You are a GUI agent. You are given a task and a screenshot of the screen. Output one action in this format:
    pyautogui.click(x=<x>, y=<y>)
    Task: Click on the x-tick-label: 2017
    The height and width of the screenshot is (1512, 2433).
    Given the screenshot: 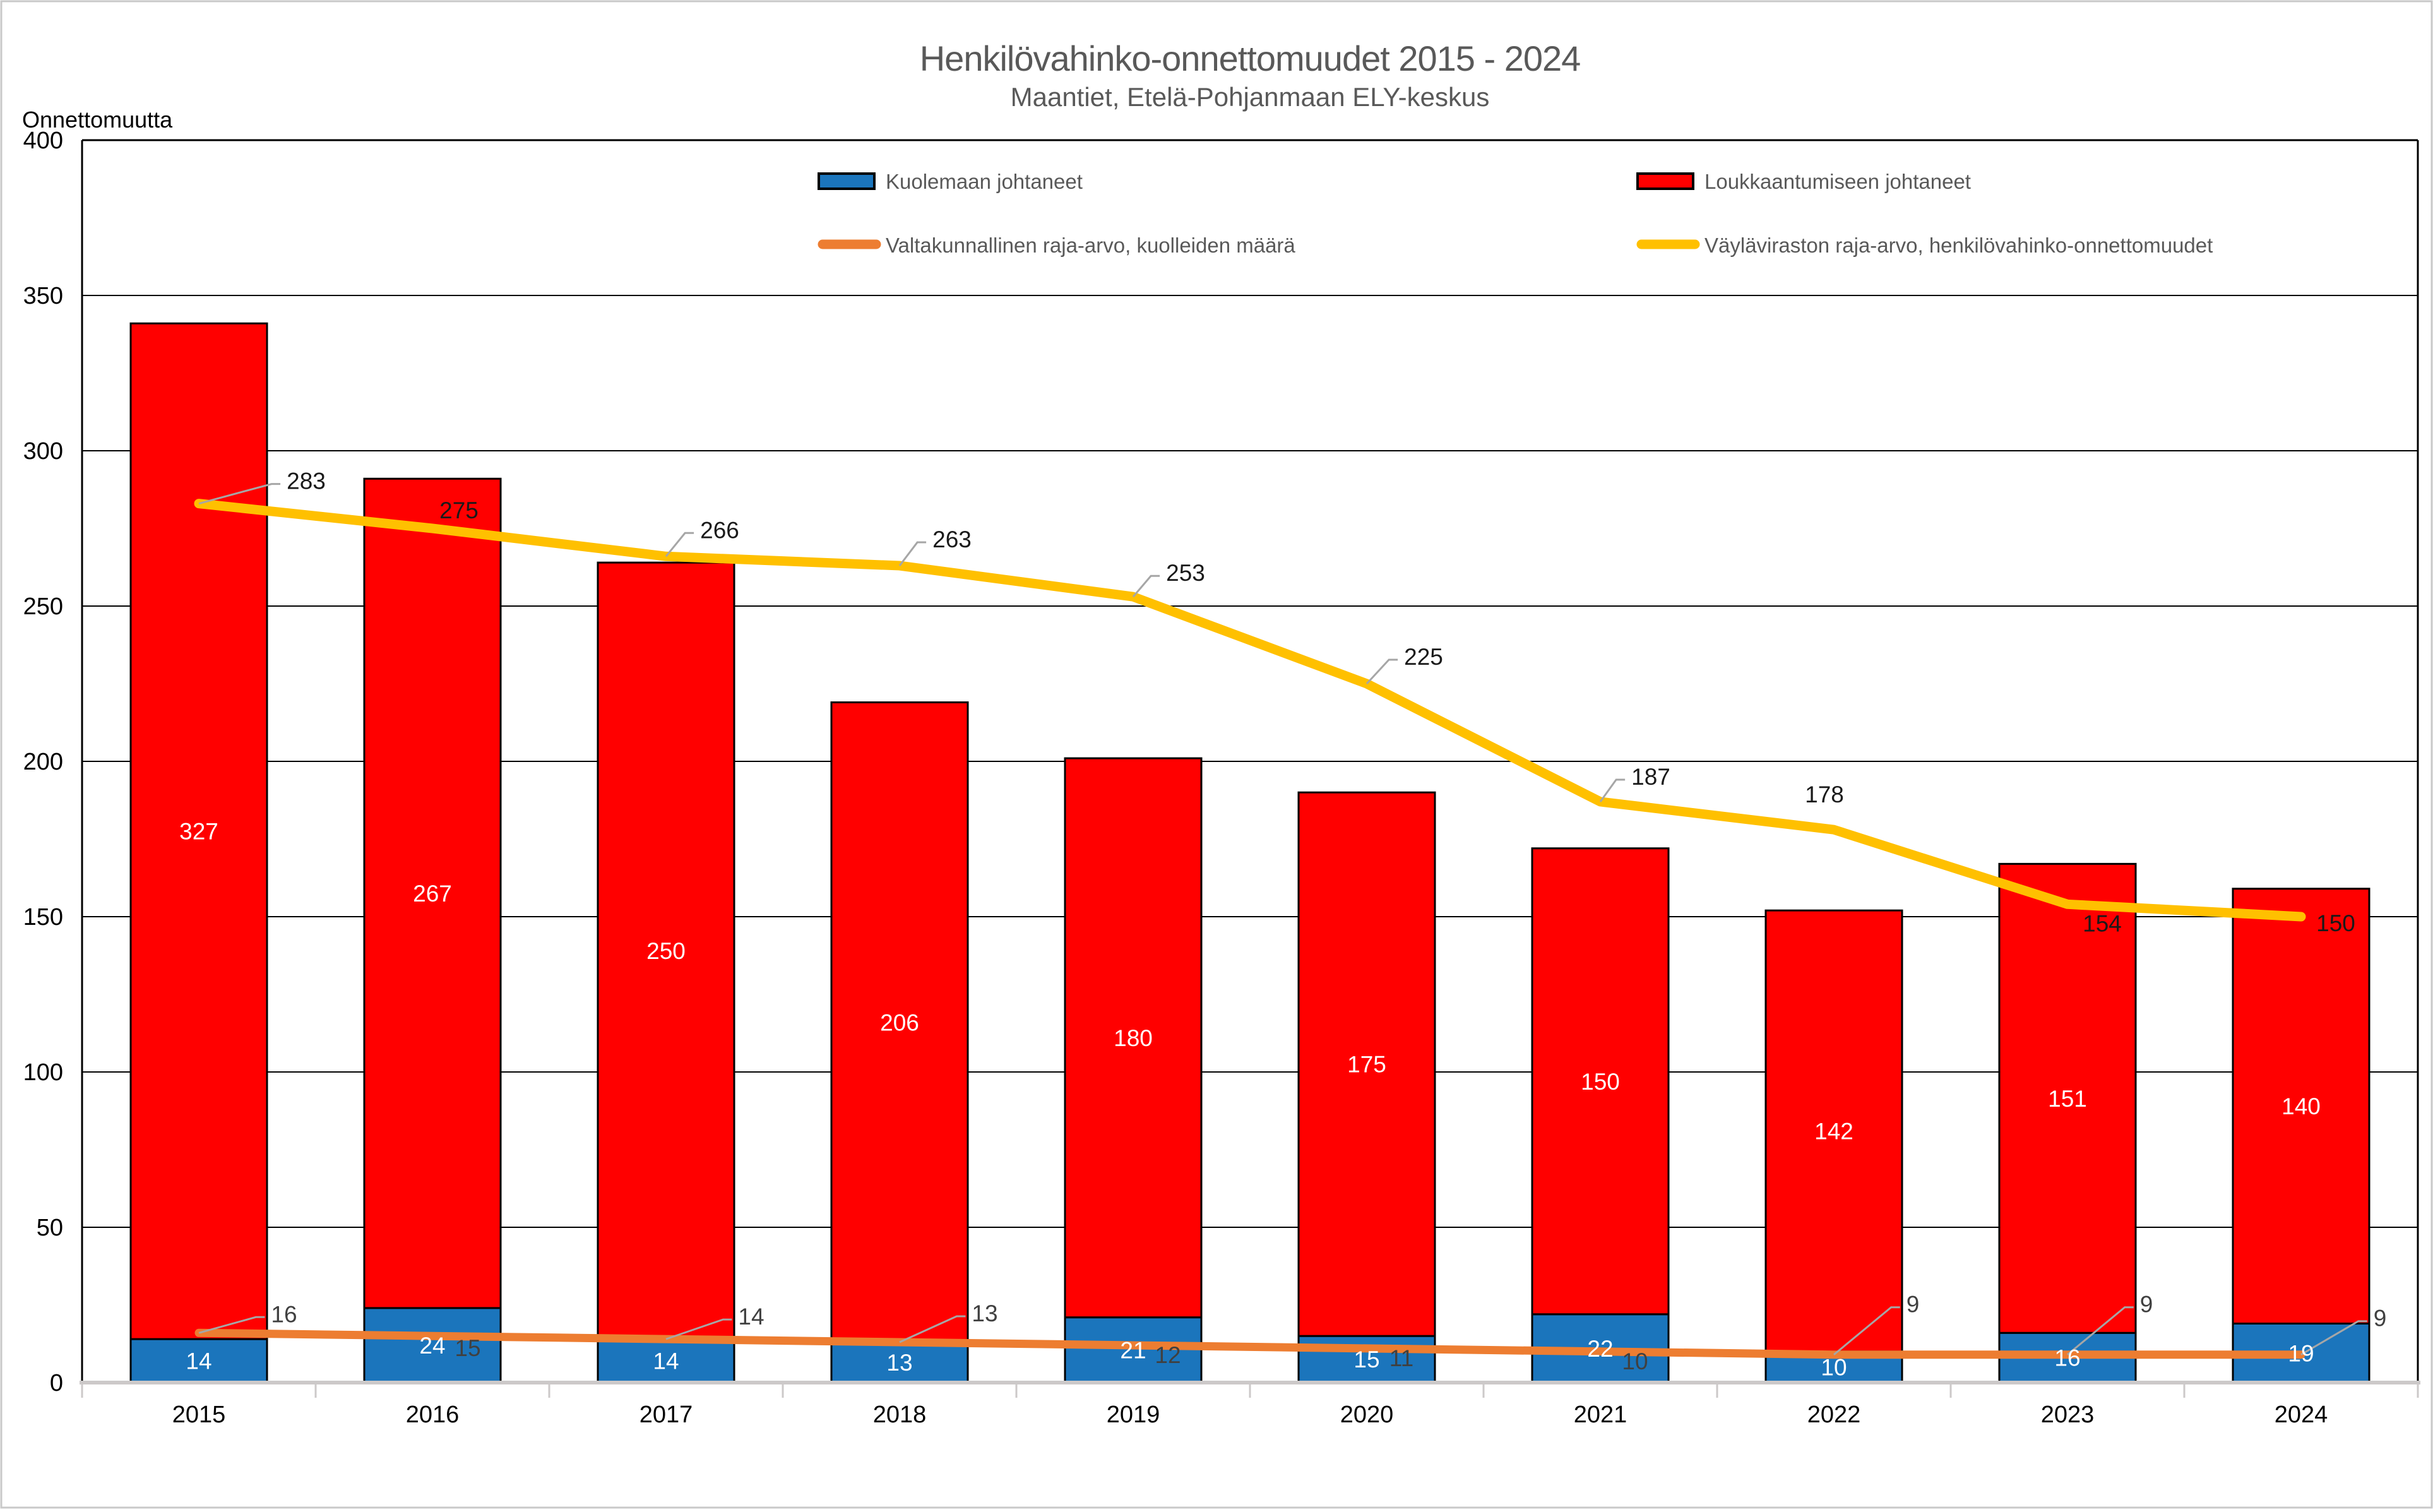 What is the action you would take?
    pyautogui.click(x=666, y=1415)
    